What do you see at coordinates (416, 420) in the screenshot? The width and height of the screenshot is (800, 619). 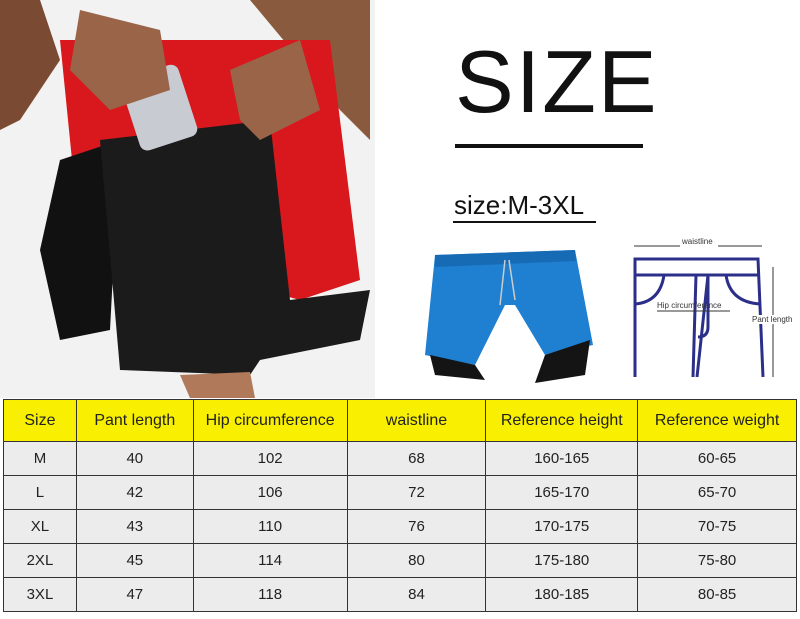 I see `column-header: waistline` at bounding box center [416, 420].